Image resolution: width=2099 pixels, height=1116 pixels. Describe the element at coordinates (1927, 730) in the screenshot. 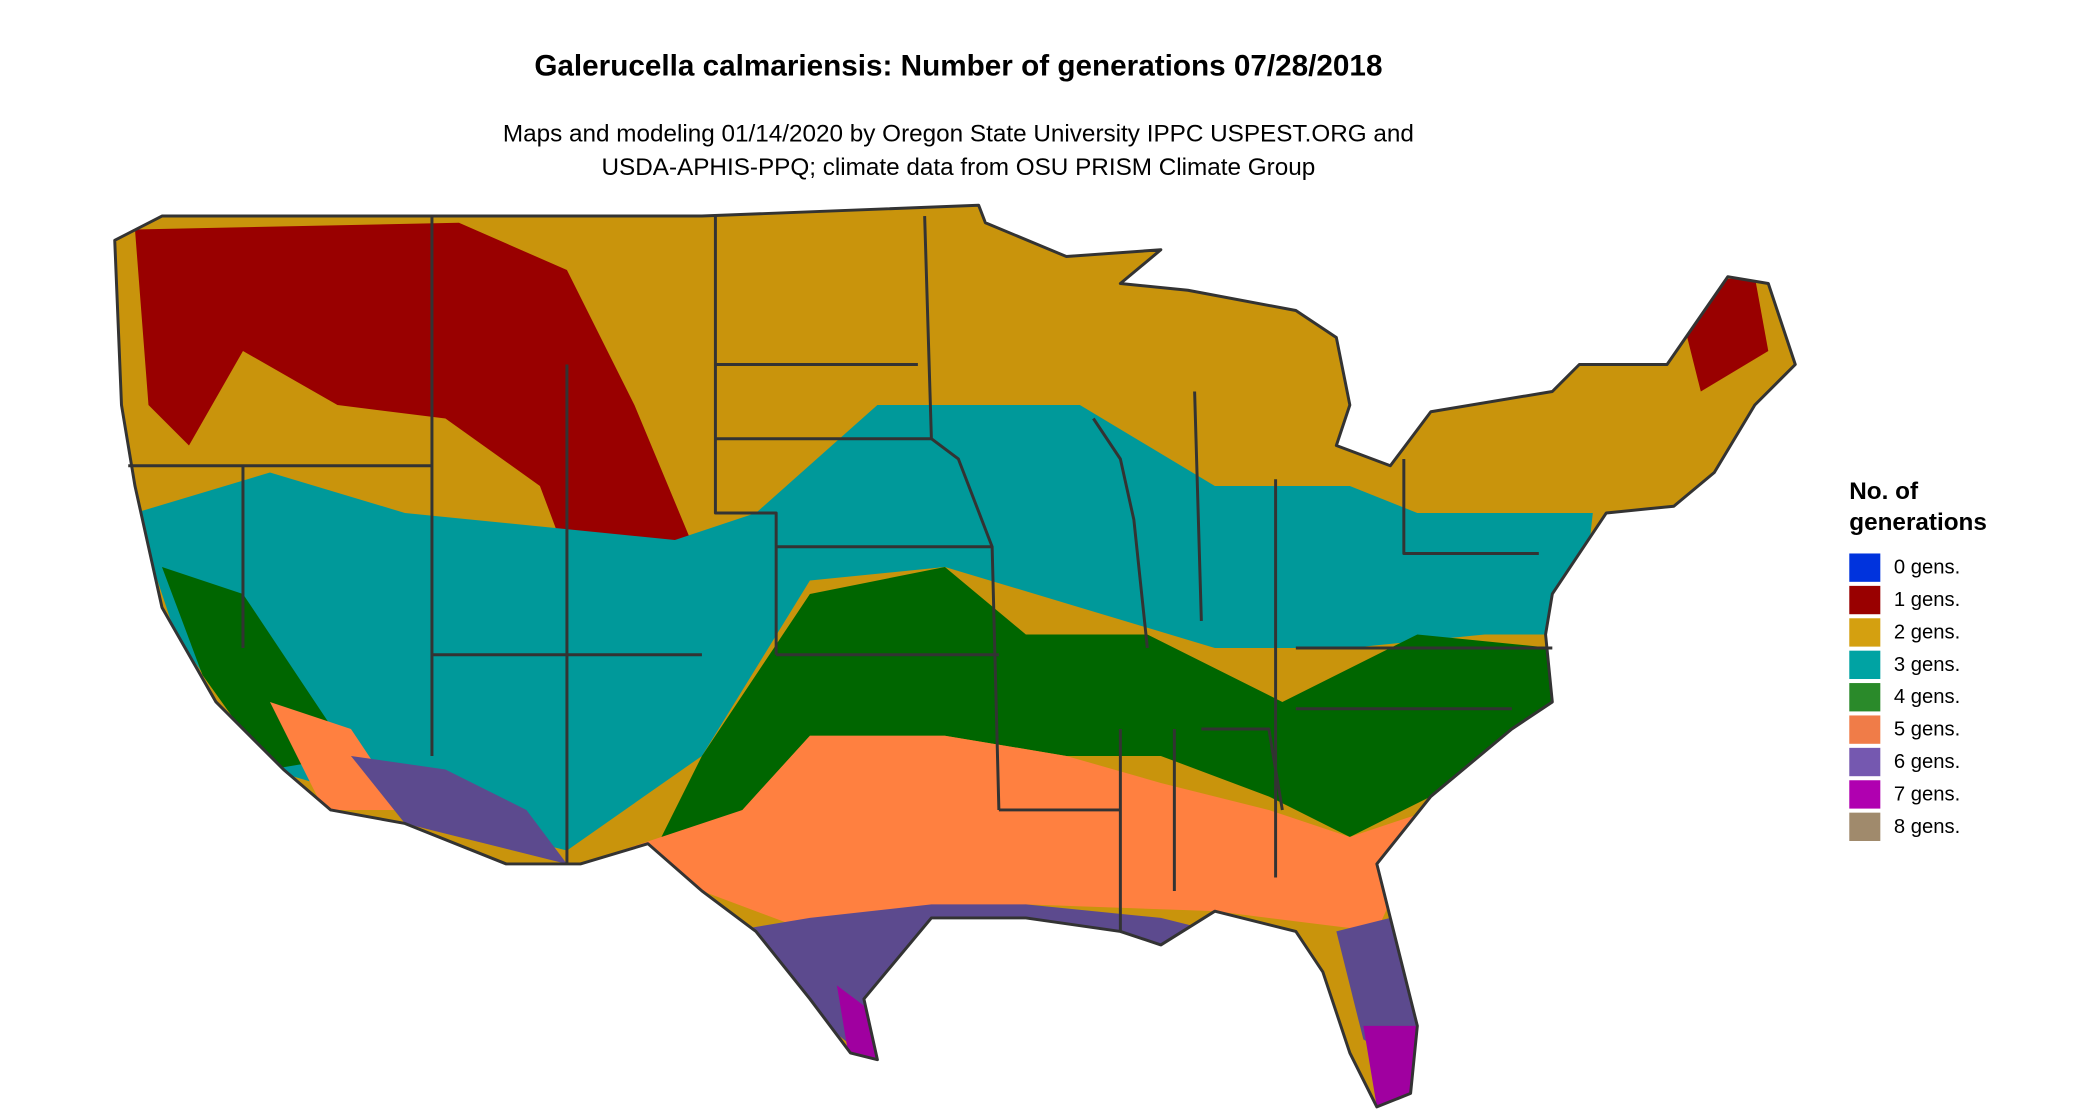

I see `legend-label: 5 gens.` at that location.